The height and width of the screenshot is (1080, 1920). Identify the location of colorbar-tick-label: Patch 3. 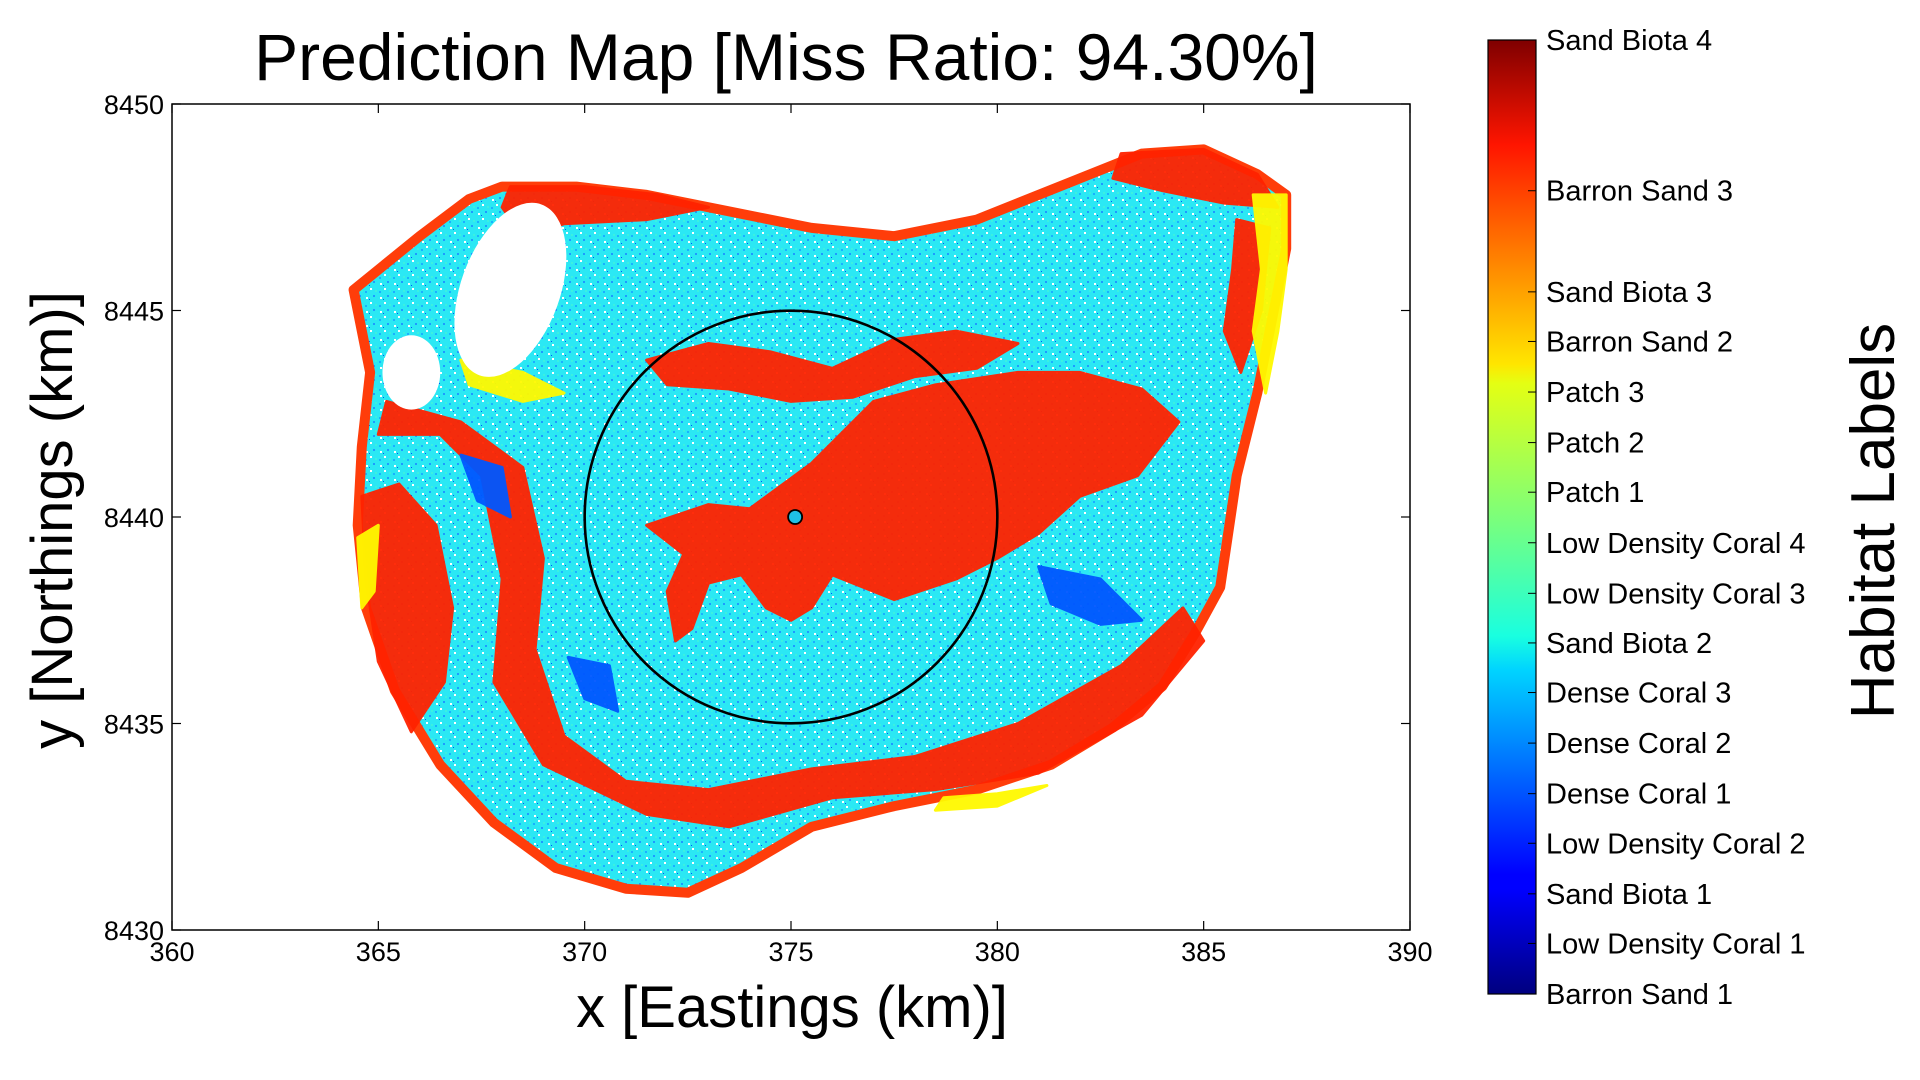
(1595, 393).